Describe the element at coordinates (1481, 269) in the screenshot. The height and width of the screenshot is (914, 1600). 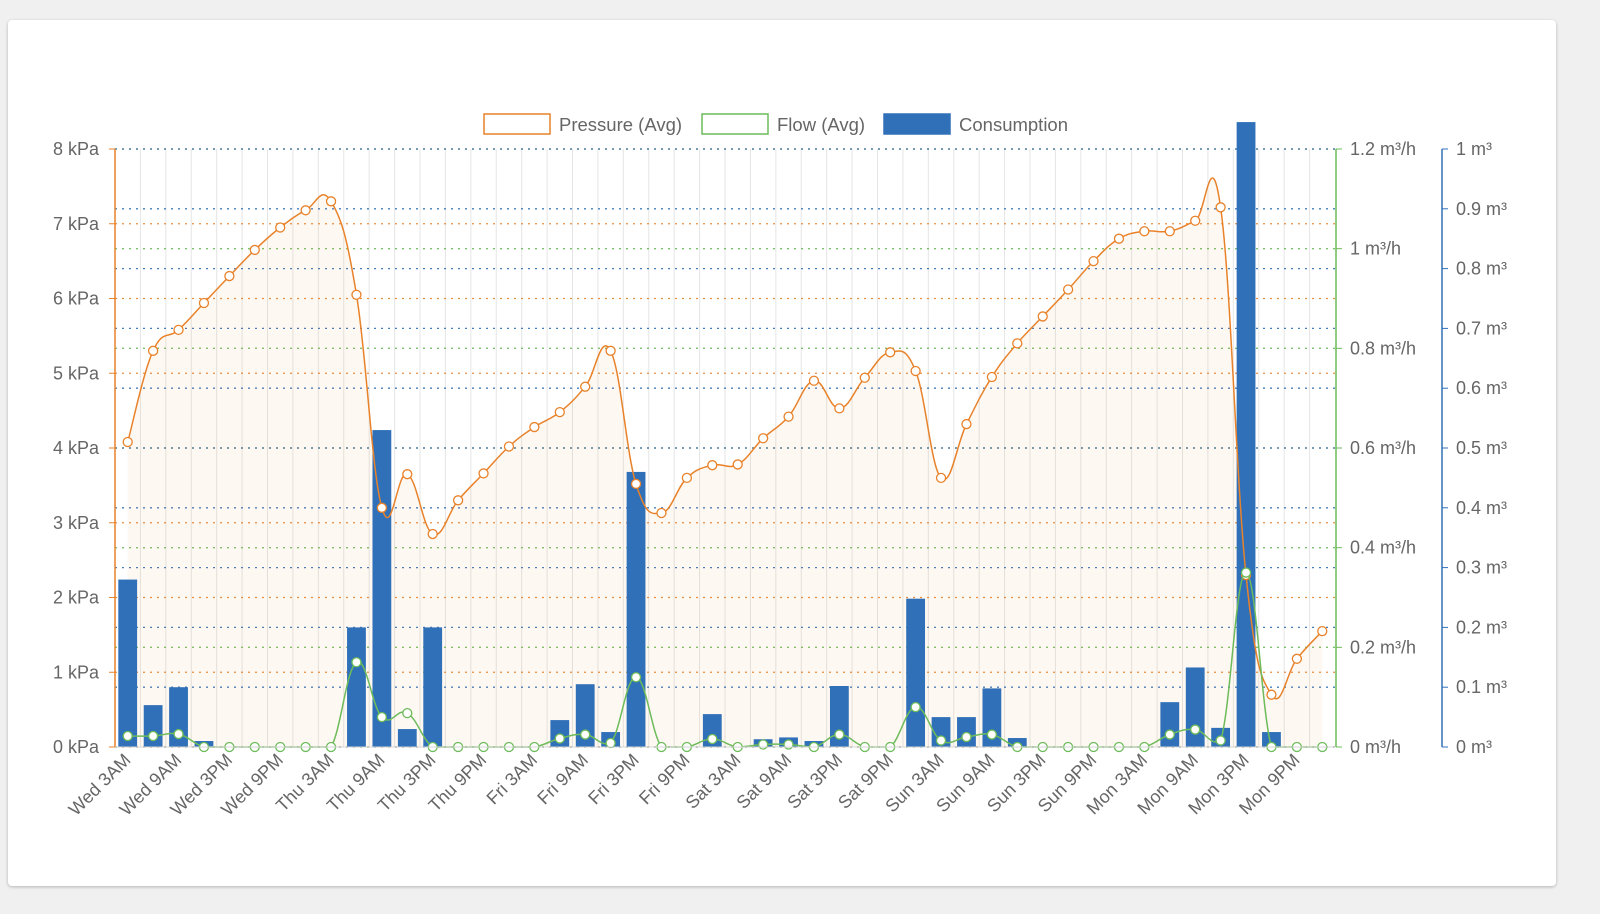
I see `consumption-axis-tick-label: 0.8 m³` at that location.